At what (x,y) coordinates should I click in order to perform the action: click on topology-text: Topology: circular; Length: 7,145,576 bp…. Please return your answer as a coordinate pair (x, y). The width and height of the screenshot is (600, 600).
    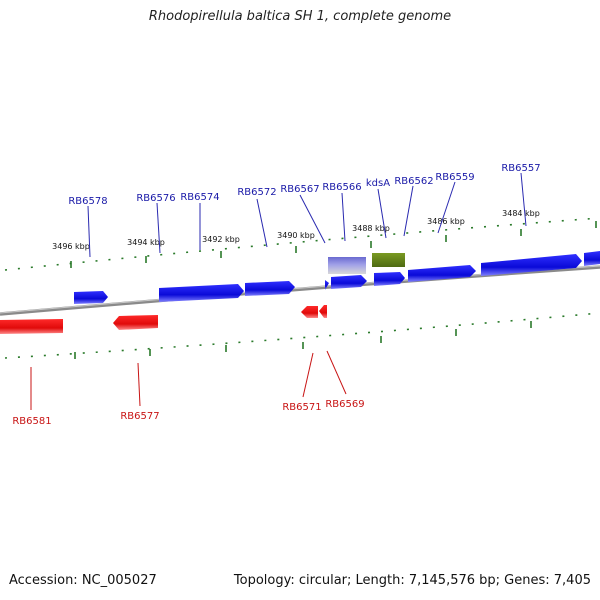
    Looking at the image, I should click on (412, 580).